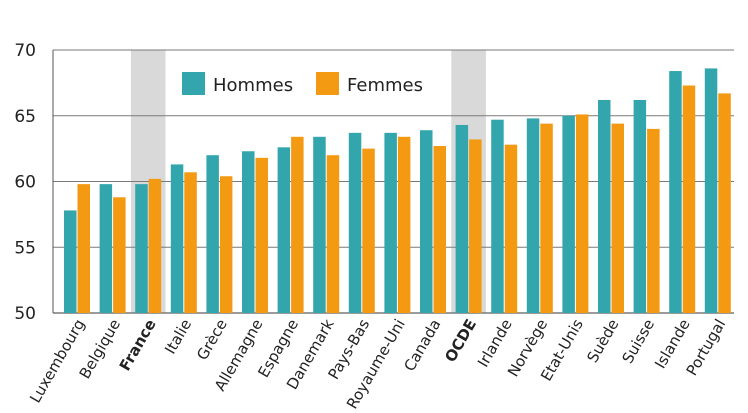 The height and width of the screenshot is (413, 748). I want to click on legend-label-femmes: Femmes, so click(385, 85).